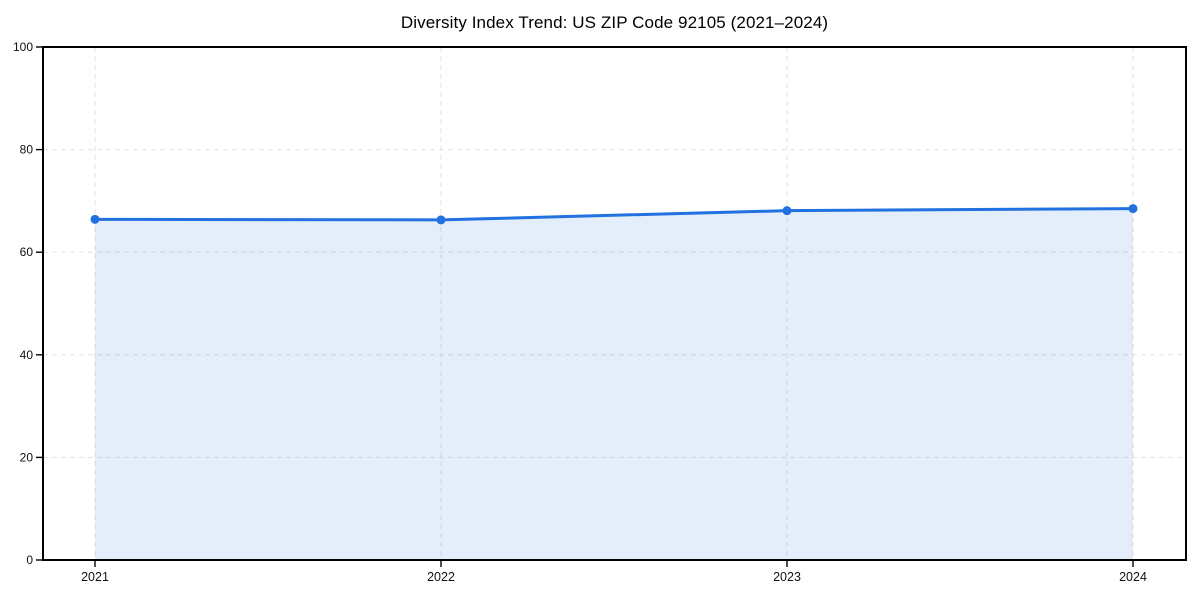 The height and width of the screenshot is (600, 1200). I want to click on y-tick-label: 20, so click(27, 457).